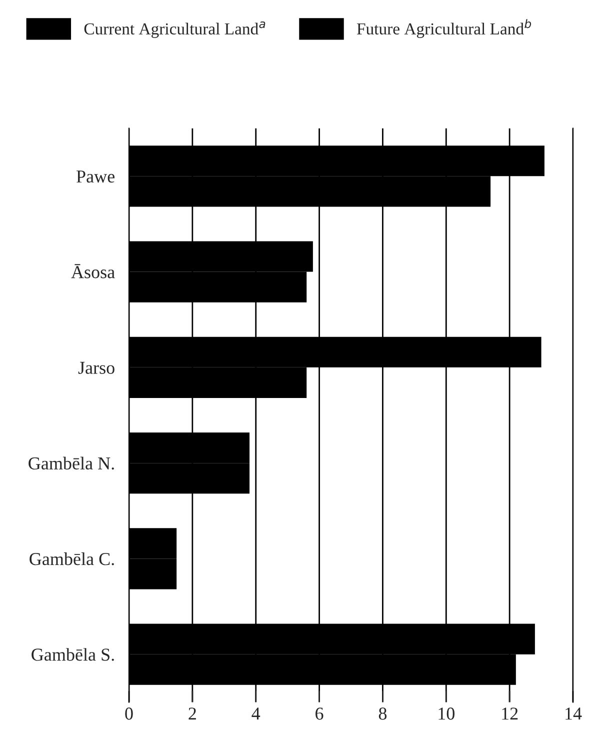 This screenshot has height=755, width=600. I want to click on y-tick-label: Jarso, so click(96, 368).